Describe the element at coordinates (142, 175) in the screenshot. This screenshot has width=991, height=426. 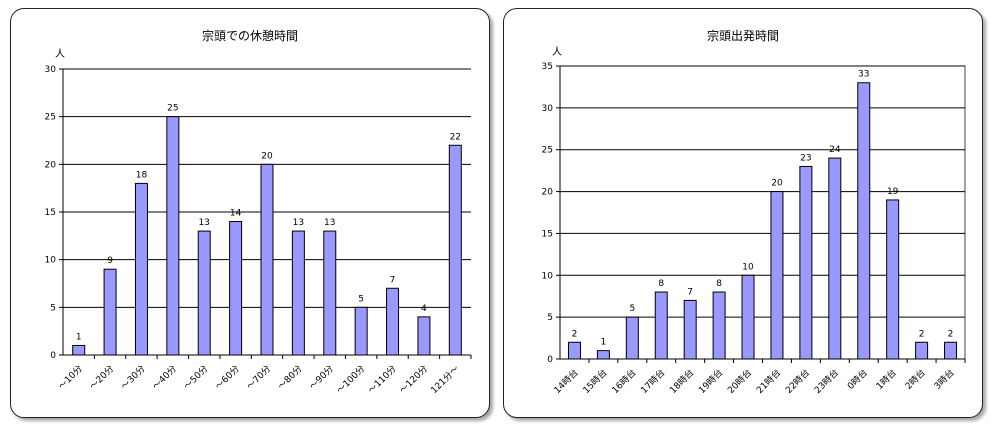
I see `data-label: 18` at that location.